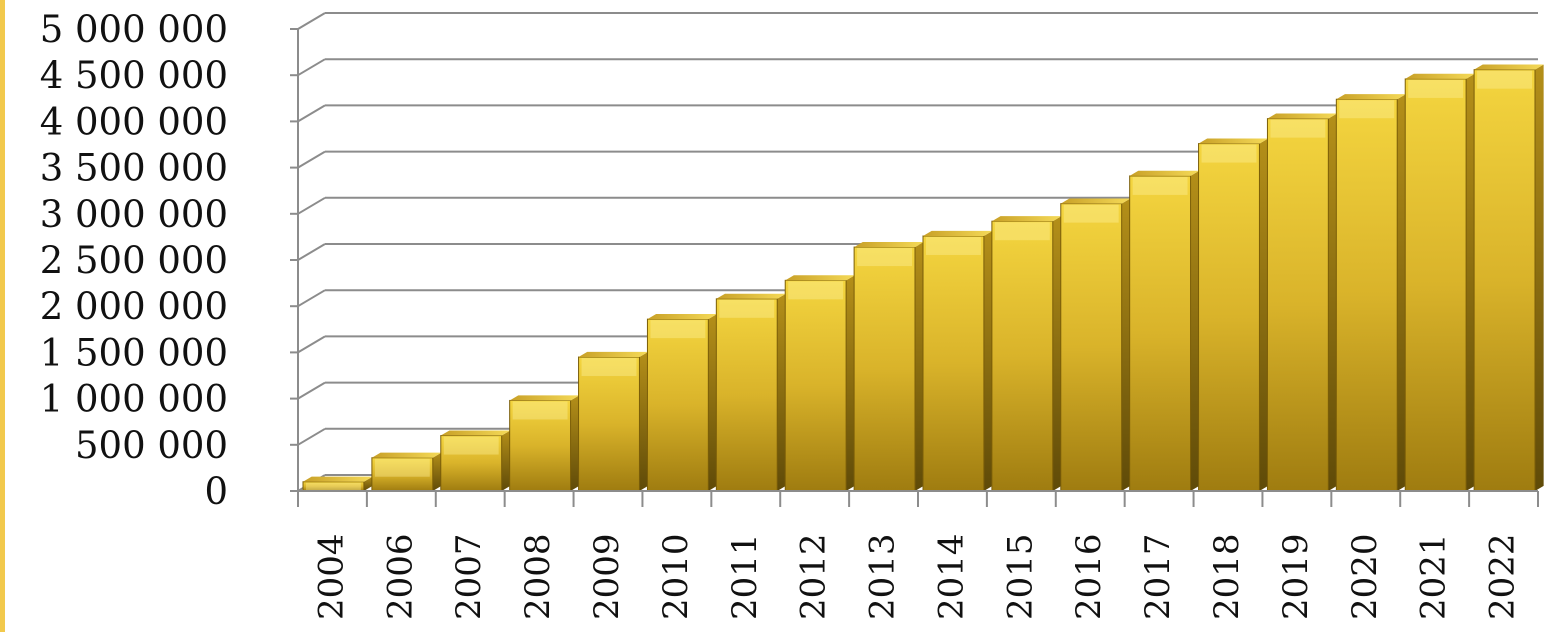  I want to click on bar-2018, so click(1233, 315).